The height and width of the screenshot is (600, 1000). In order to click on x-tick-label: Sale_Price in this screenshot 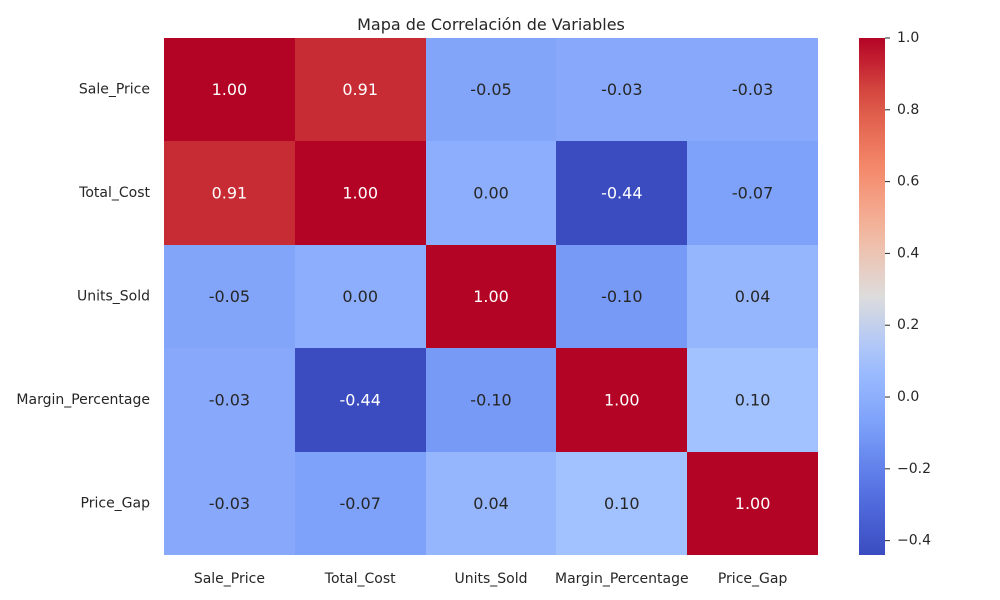, I will do `click(229, 579)`.